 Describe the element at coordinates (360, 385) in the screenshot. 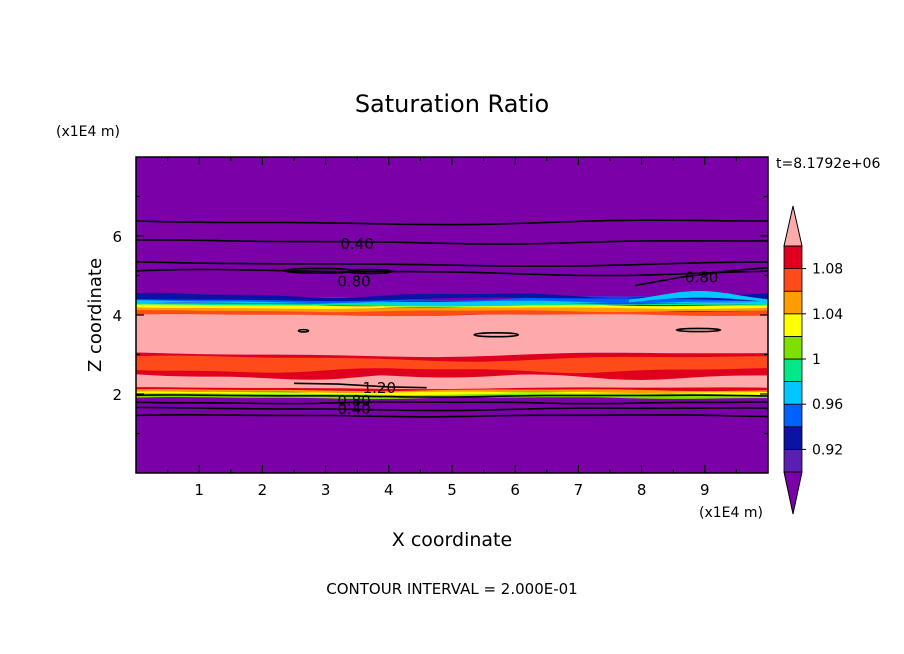

I see `contour-line-i` at that location.